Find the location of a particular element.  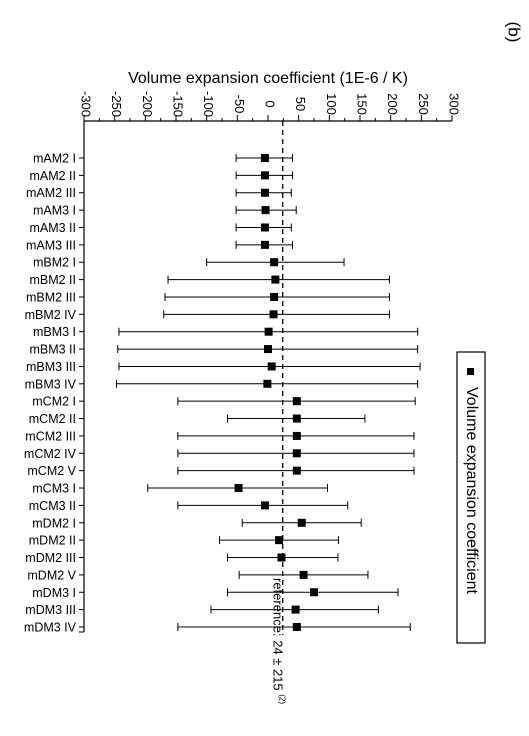

legend-label: Volume expansion coefficient is located at coordinates (471, 491).